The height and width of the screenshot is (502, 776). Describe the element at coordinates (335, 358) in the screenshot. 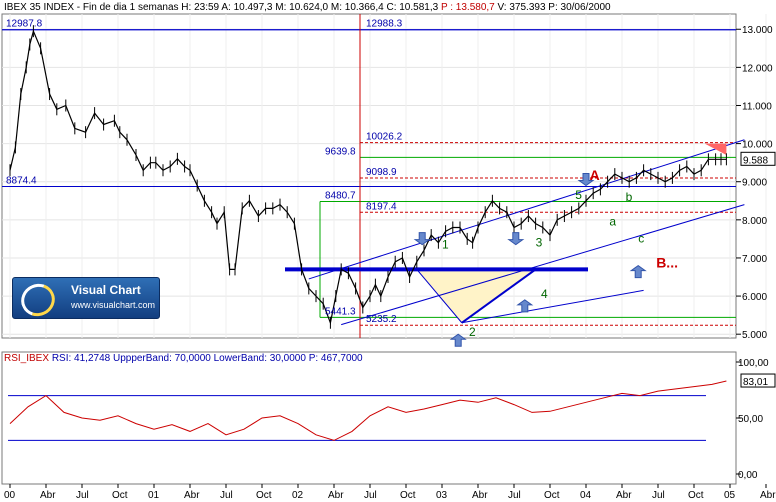

I see `rsi-p: P: 467,7000` at that location.